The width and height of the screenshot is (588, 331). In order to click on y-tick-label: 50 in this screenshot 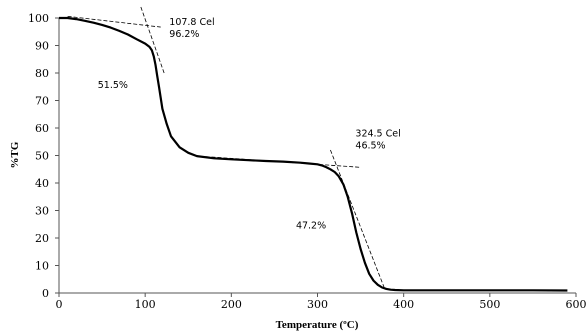, I will do `click(42, 156)`.